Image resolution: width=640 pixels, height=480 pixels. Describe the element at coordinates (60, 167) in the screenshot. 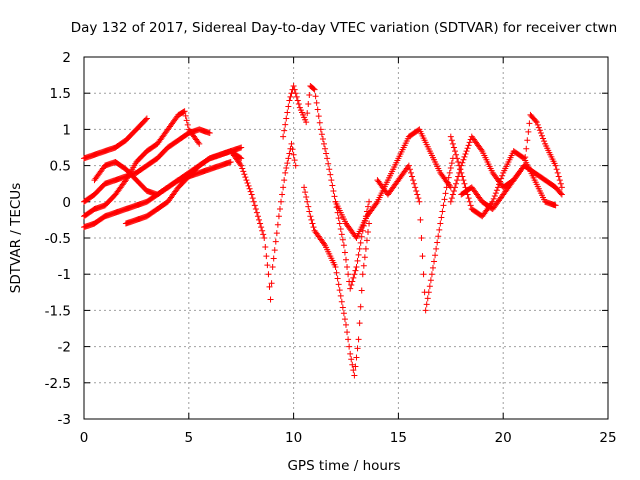

I see `y-tick-label: 0.5` at that location.